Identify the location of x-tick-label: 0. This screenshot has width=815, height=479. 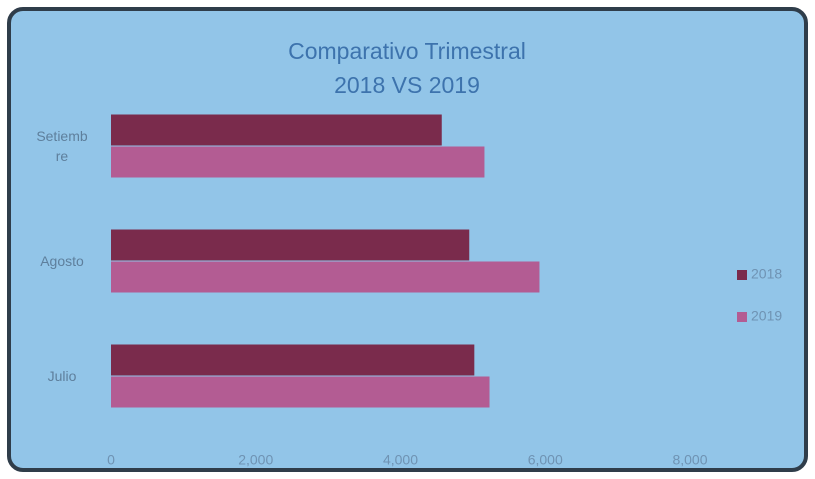
(111, 460).